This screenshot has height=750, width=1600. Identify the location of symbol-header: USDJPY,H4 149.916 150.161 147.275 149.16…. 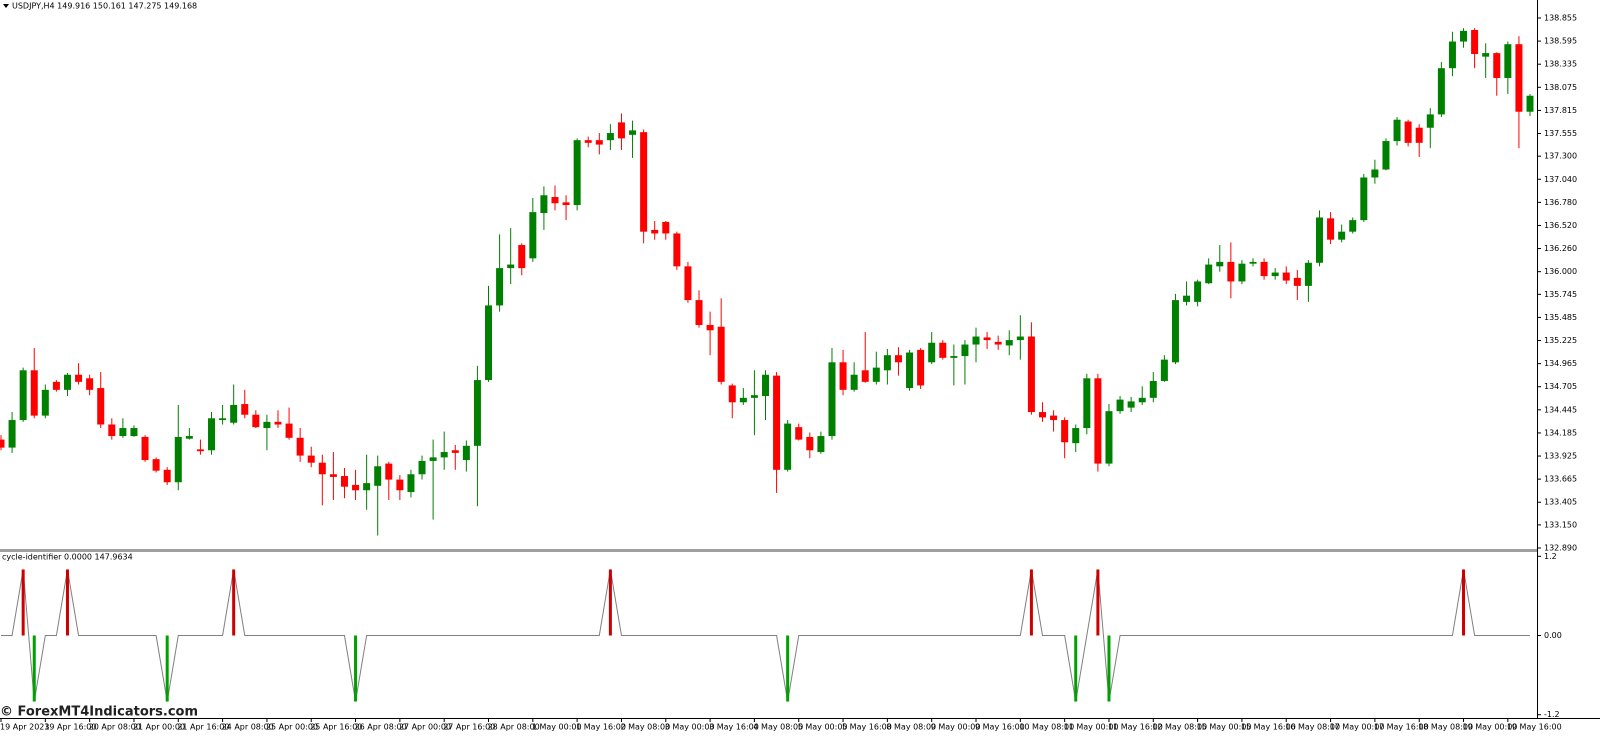
(104, 6).